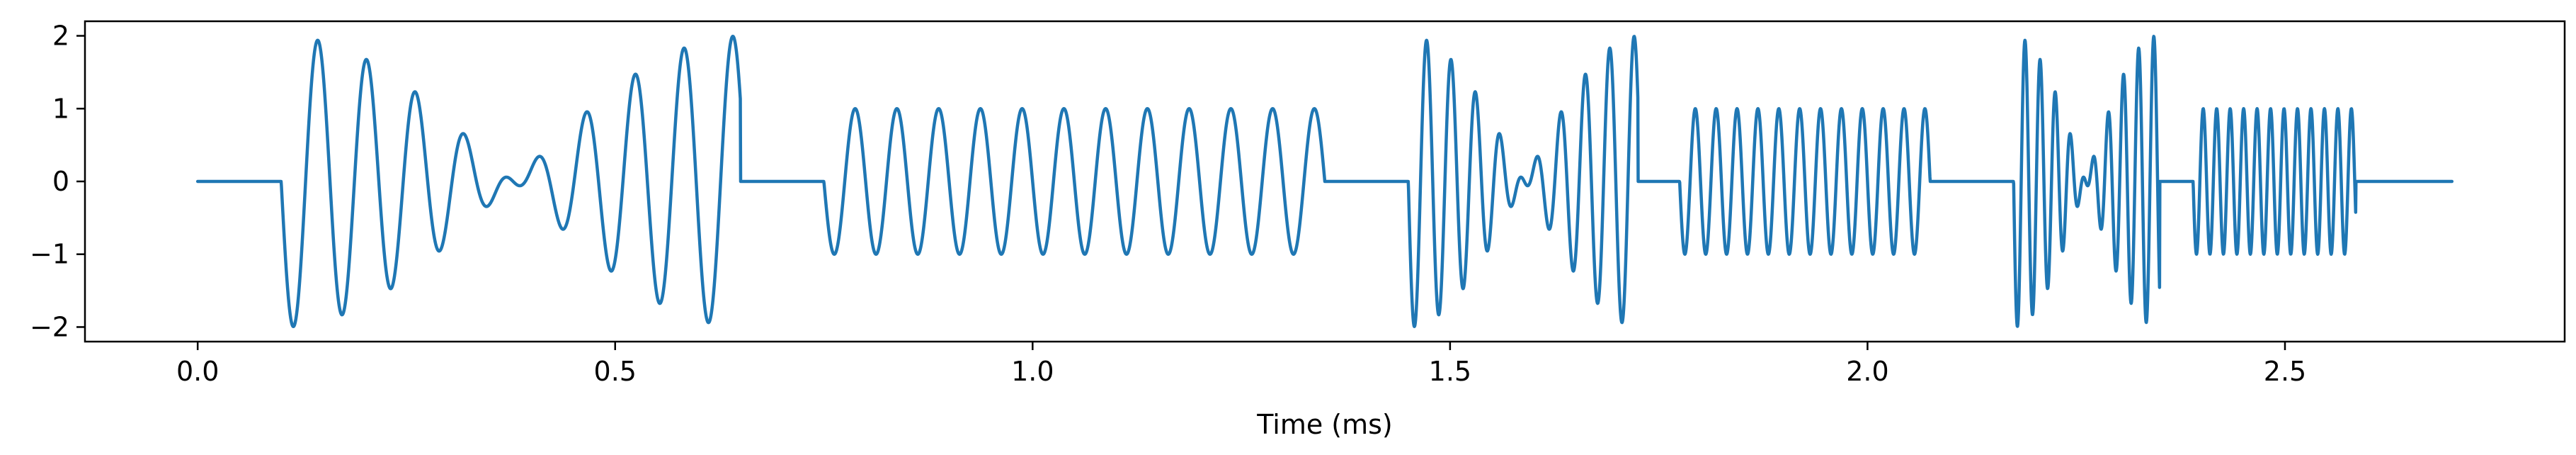 The image size is (2576, 455). I want to click on x-tick-label: 0.5, so click(615, 372).